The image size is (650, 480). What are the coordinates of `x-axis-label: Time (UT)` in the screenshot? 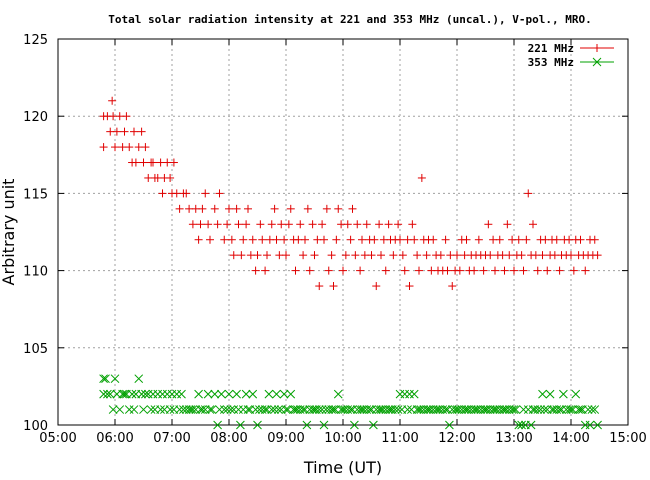 It's located at (342, 467).